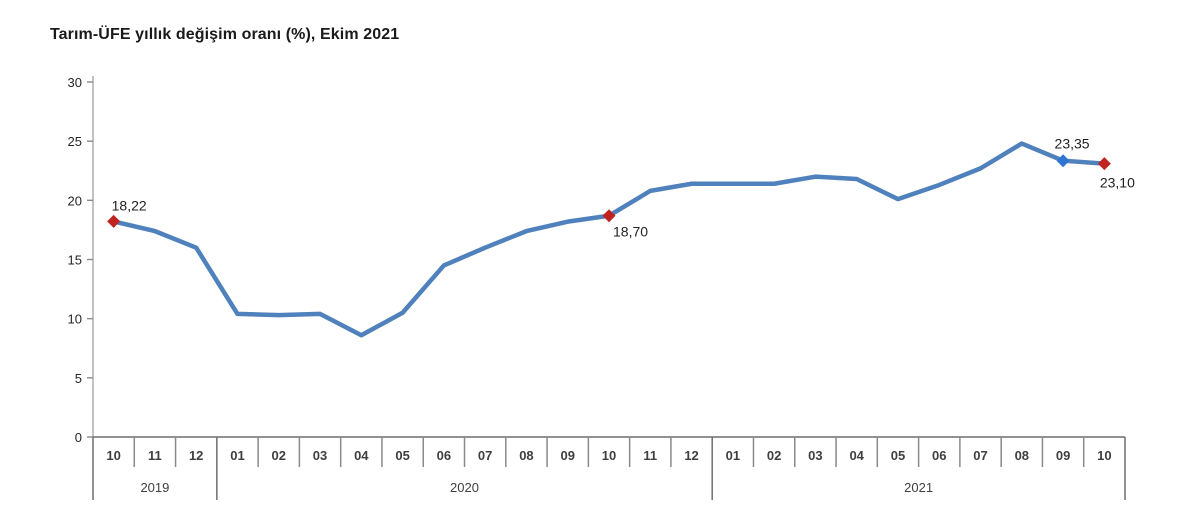  What do you see at coordinates (78, 437) in the screenshot?
I see `y-tick-label: 0` at bounding box center [78, 437].